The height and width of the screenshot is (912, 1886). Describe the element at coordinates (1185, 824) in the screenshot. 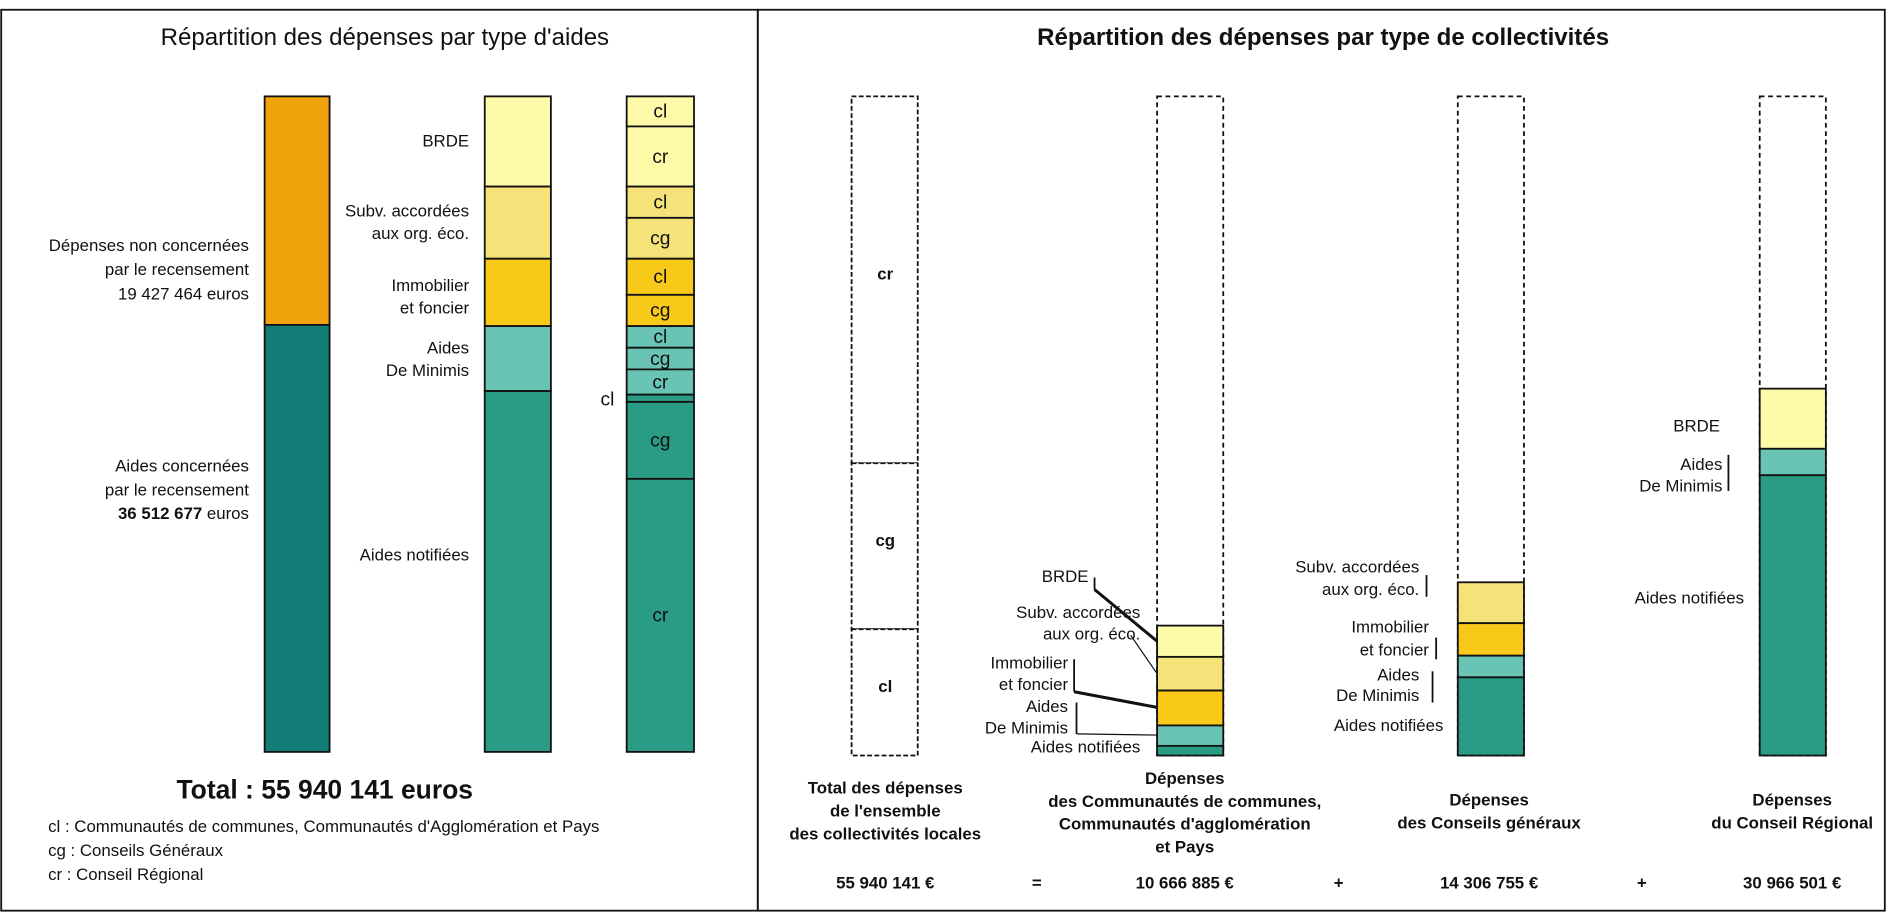

I see `column-caption: Communautés d'agglomération` at that location.